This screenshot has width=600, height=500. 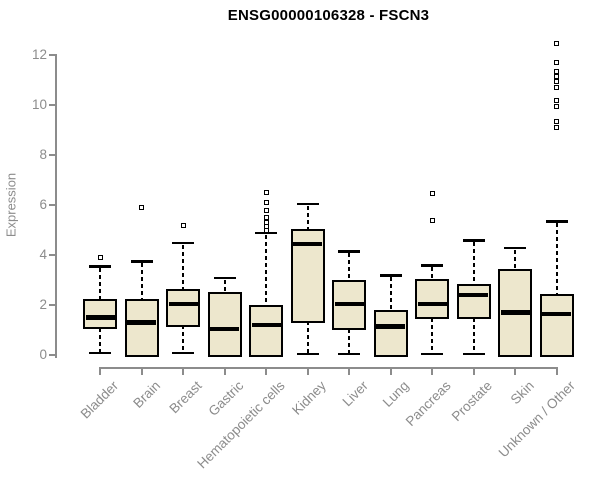 I want to click on y-tick-label: 8, so click(x=43, y=154).